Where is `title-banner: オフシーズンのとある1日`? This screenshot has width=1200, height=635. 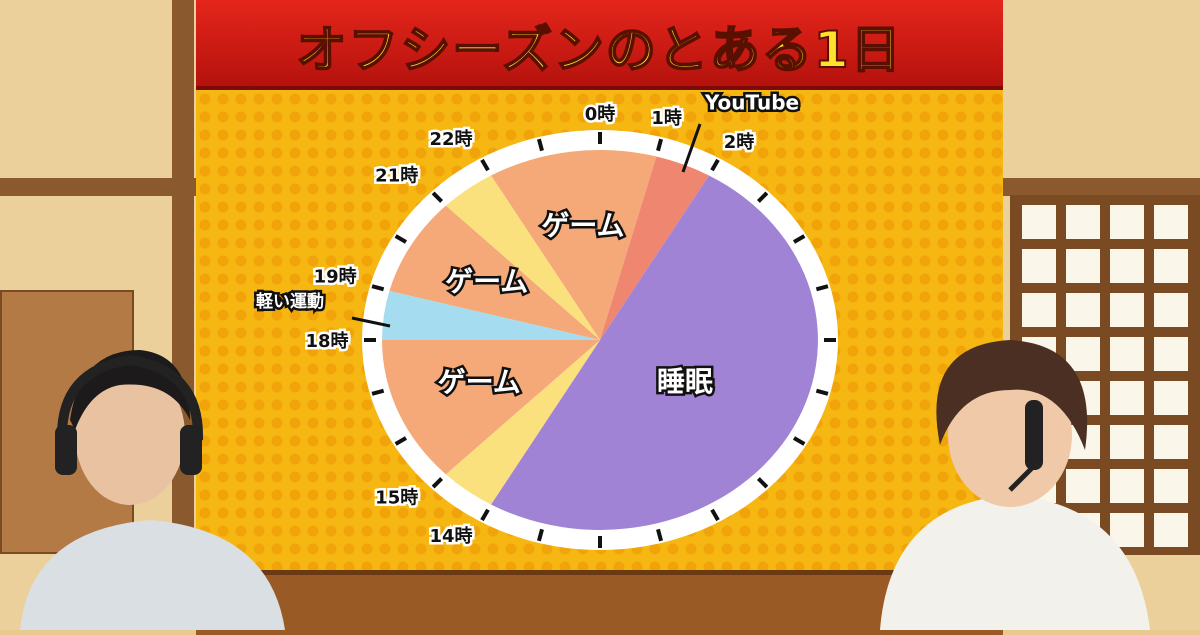
title-banner: オフシーズンのとある1日 is located at coordinates (599, 45).